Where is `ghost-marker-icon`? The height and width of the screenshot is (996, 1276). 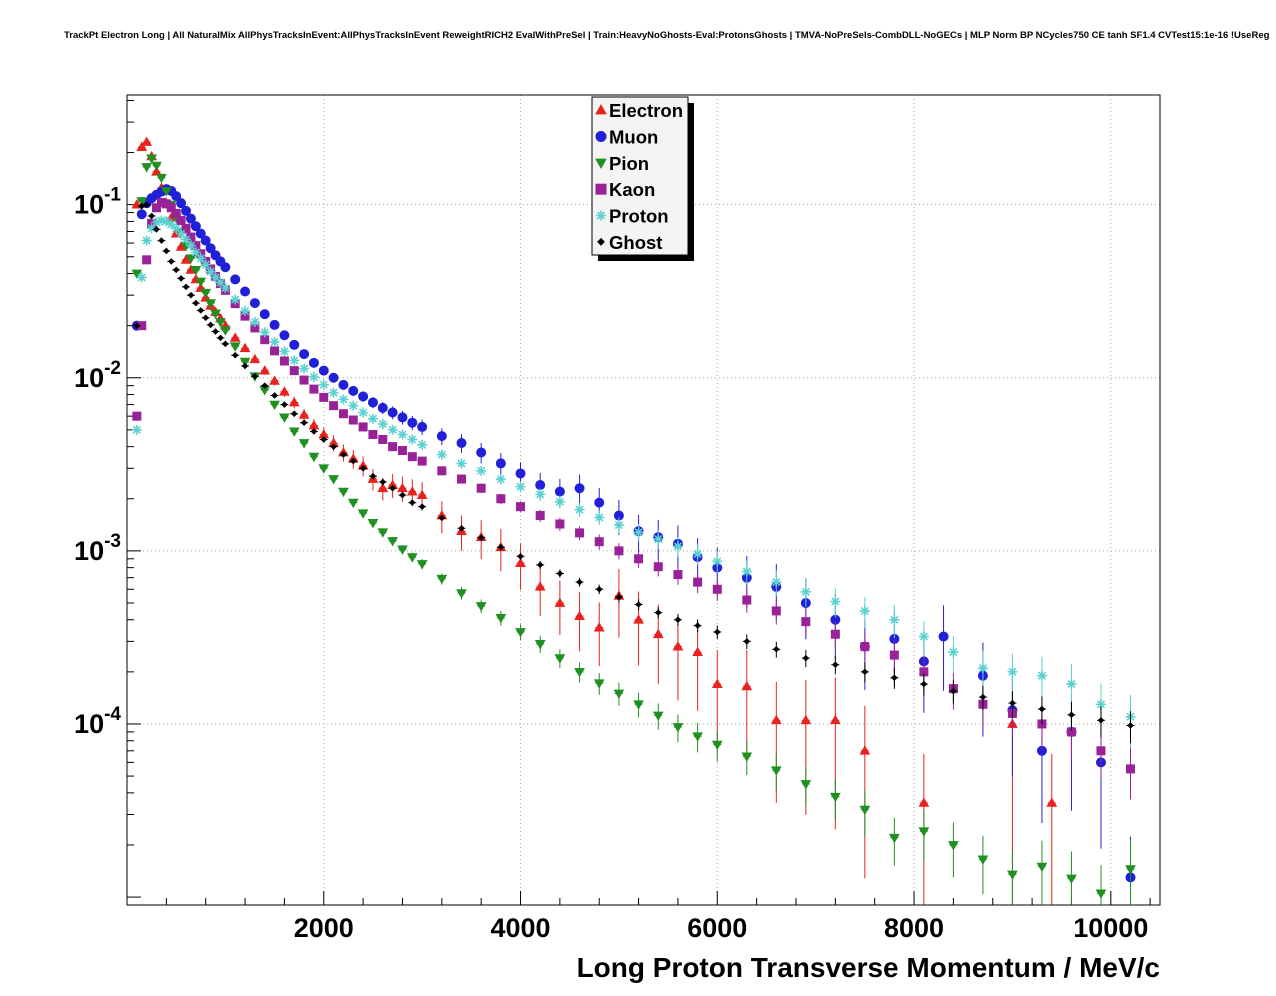
ghost-marker-icon is located at coordinates (601, 241).